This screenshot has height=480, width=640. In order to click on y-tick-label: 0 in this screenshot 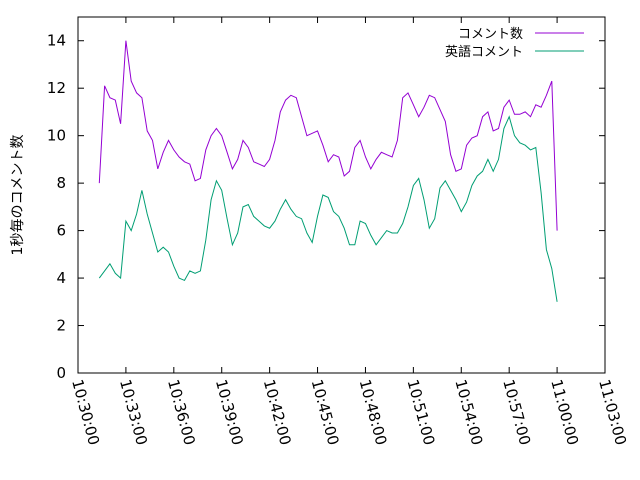, I will do `click(61, 373)`.